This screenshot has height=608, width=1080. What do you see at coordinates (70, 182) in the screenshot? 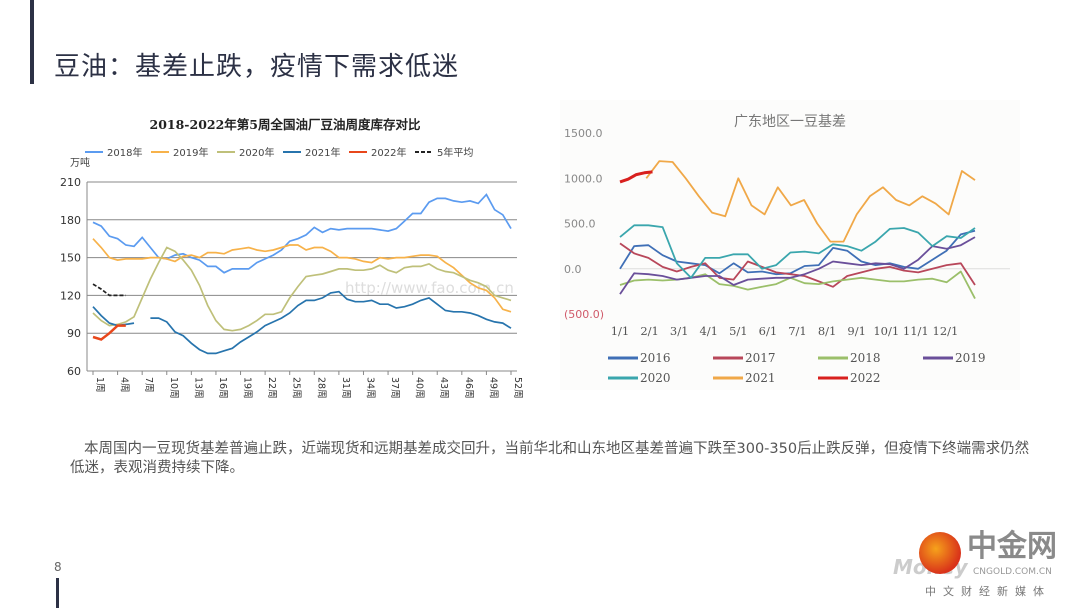
I see `y-tick-label: 210` at bounding box center [70, 182].